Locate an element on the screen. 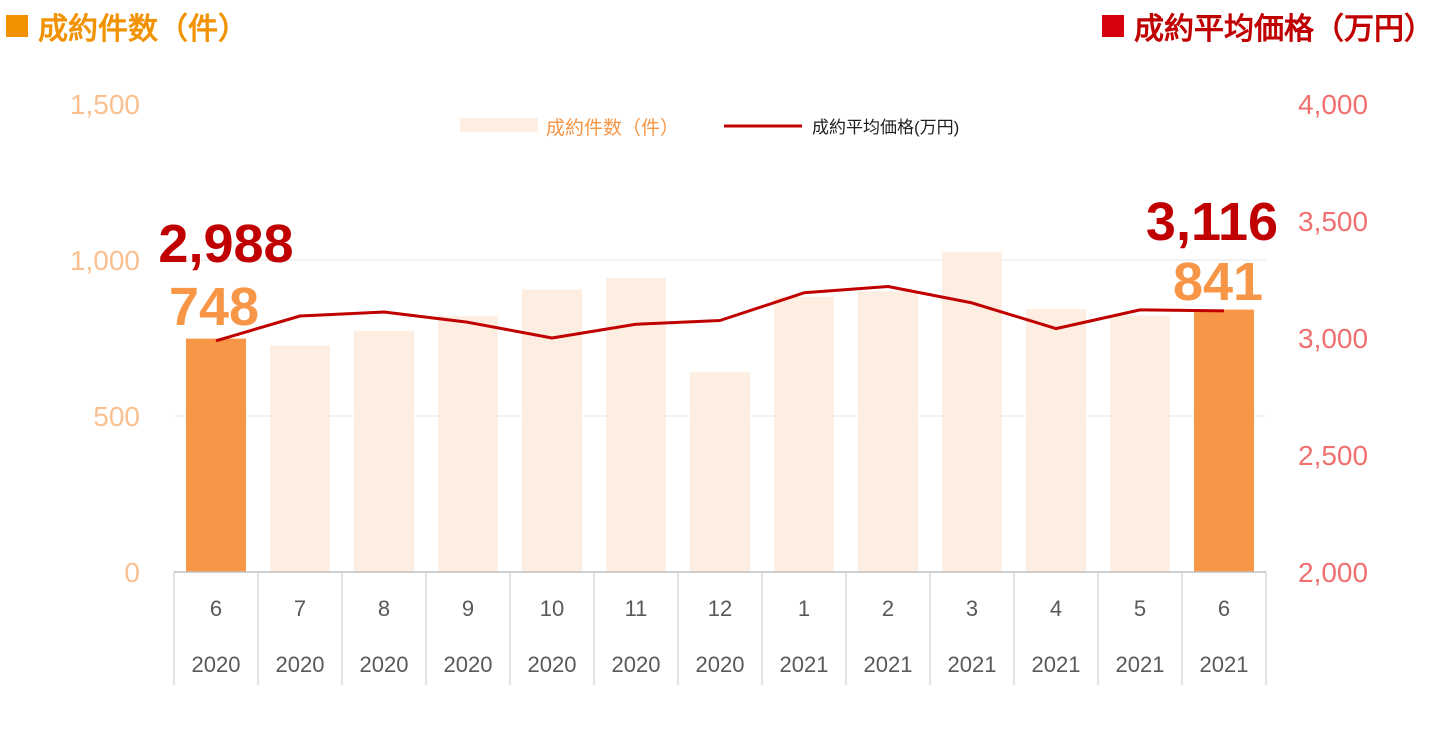  x-tick-label: 12 is located at coordinates (720, 608).